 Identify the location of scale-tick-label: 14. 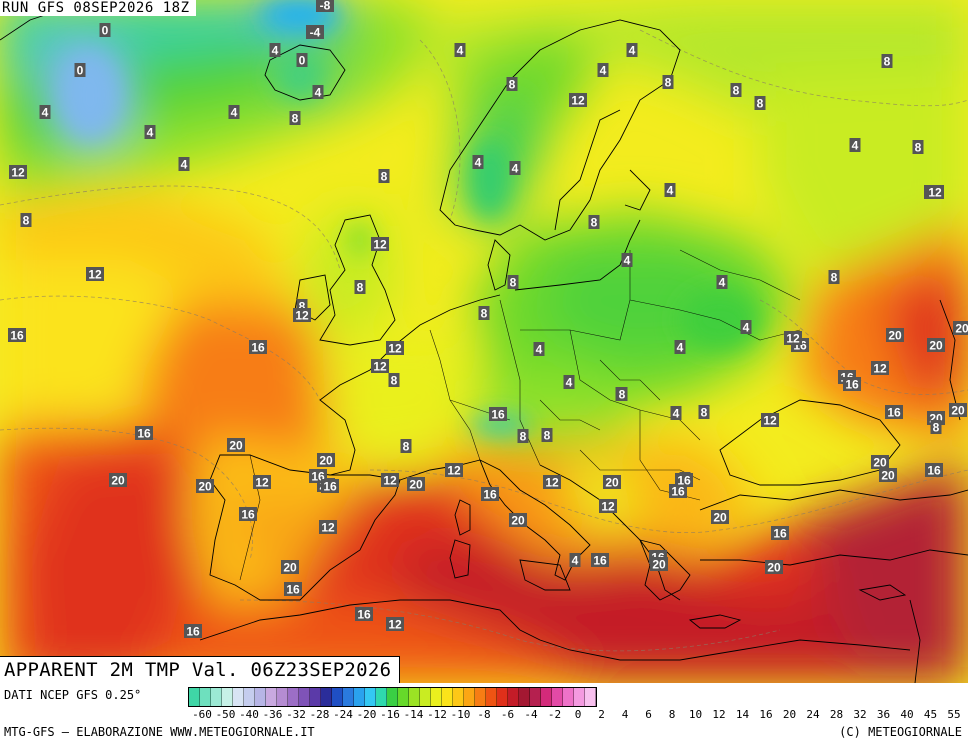
(742, 714).